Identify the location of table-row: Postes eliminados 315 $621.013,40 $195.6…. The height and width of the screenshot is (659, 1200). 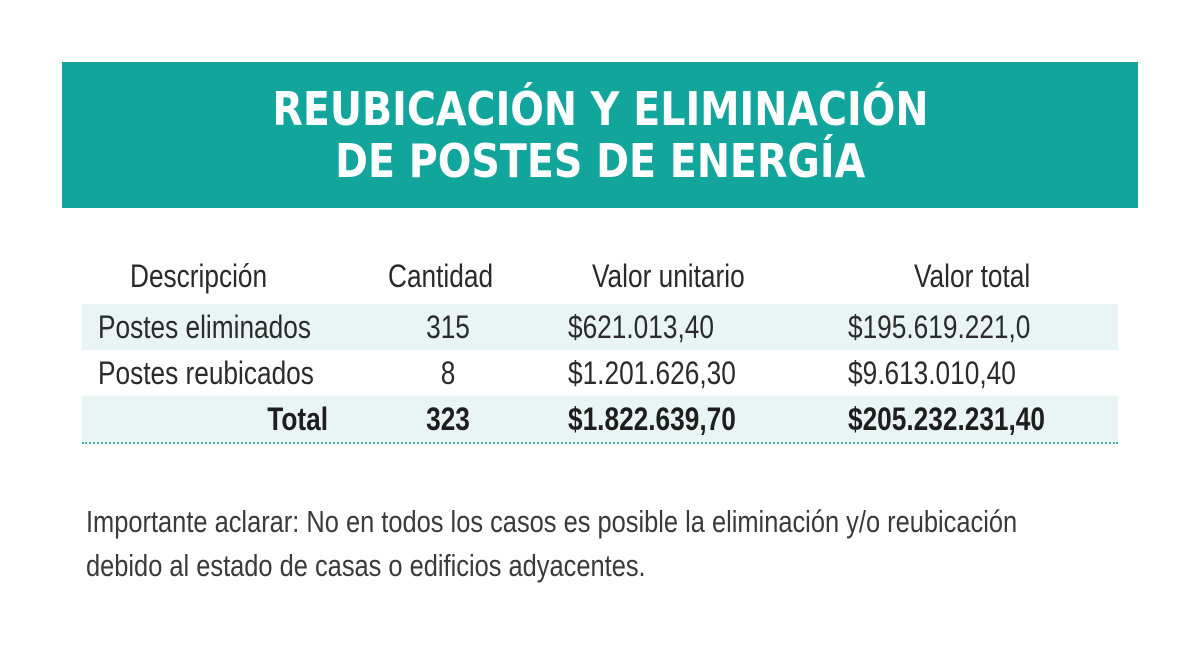
(600, 327).